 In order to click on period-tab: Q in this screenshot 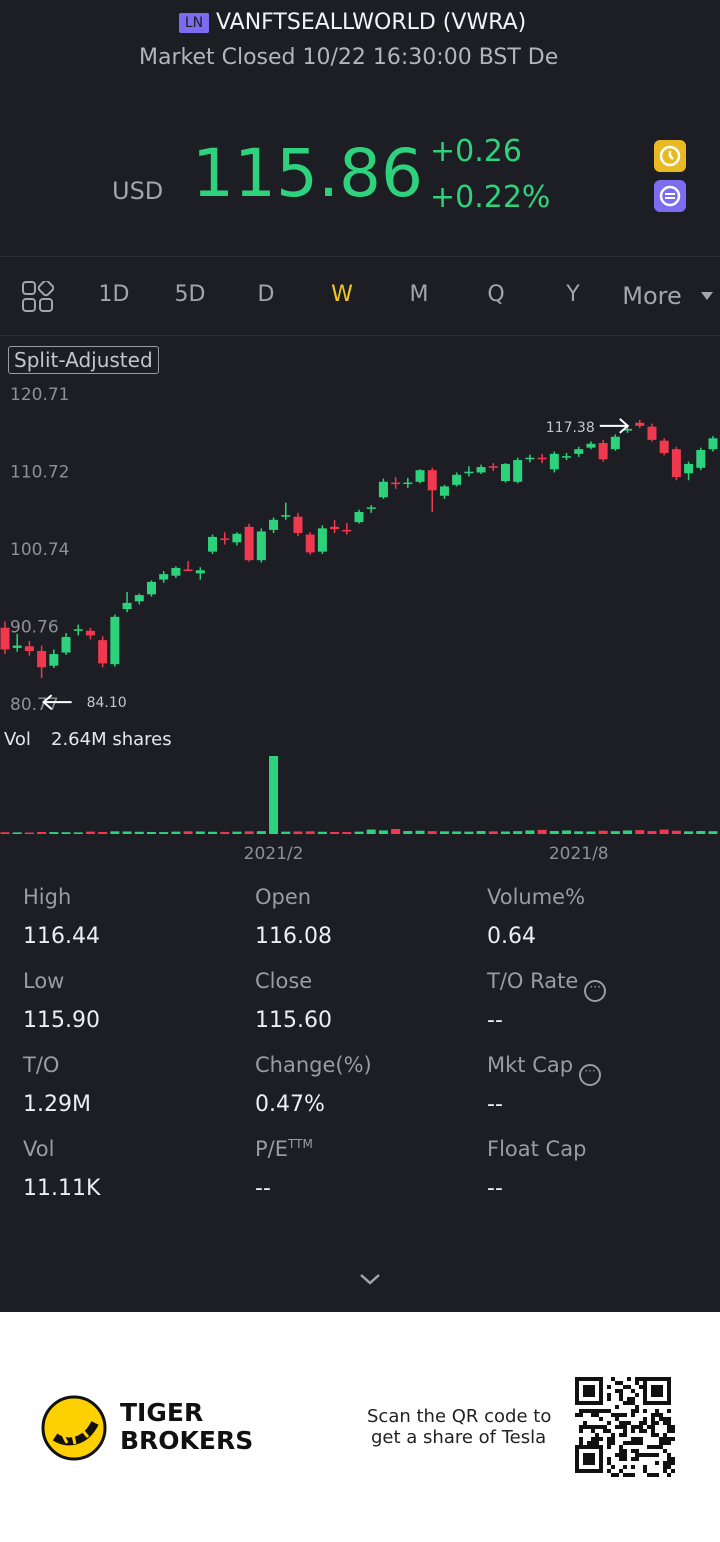, I will do `click(496, 294)`.